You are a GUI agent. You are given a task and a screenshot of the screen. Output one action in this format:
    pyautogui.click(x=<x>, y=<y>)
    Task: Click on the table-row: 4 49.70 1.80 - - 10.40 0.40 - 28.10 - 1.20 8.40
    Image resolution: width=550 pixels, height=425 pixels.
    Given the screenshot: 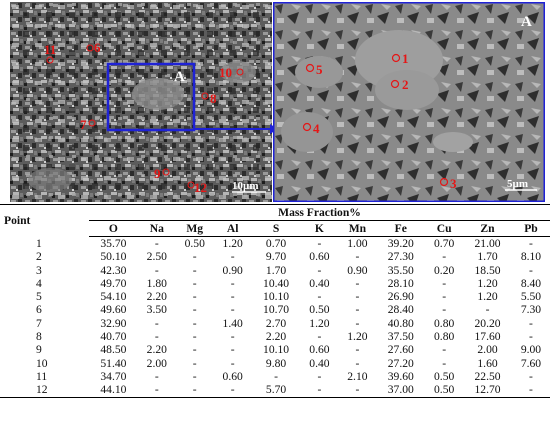 What is the action you would take?
    pyautogui.click(x=275, y=283)
    